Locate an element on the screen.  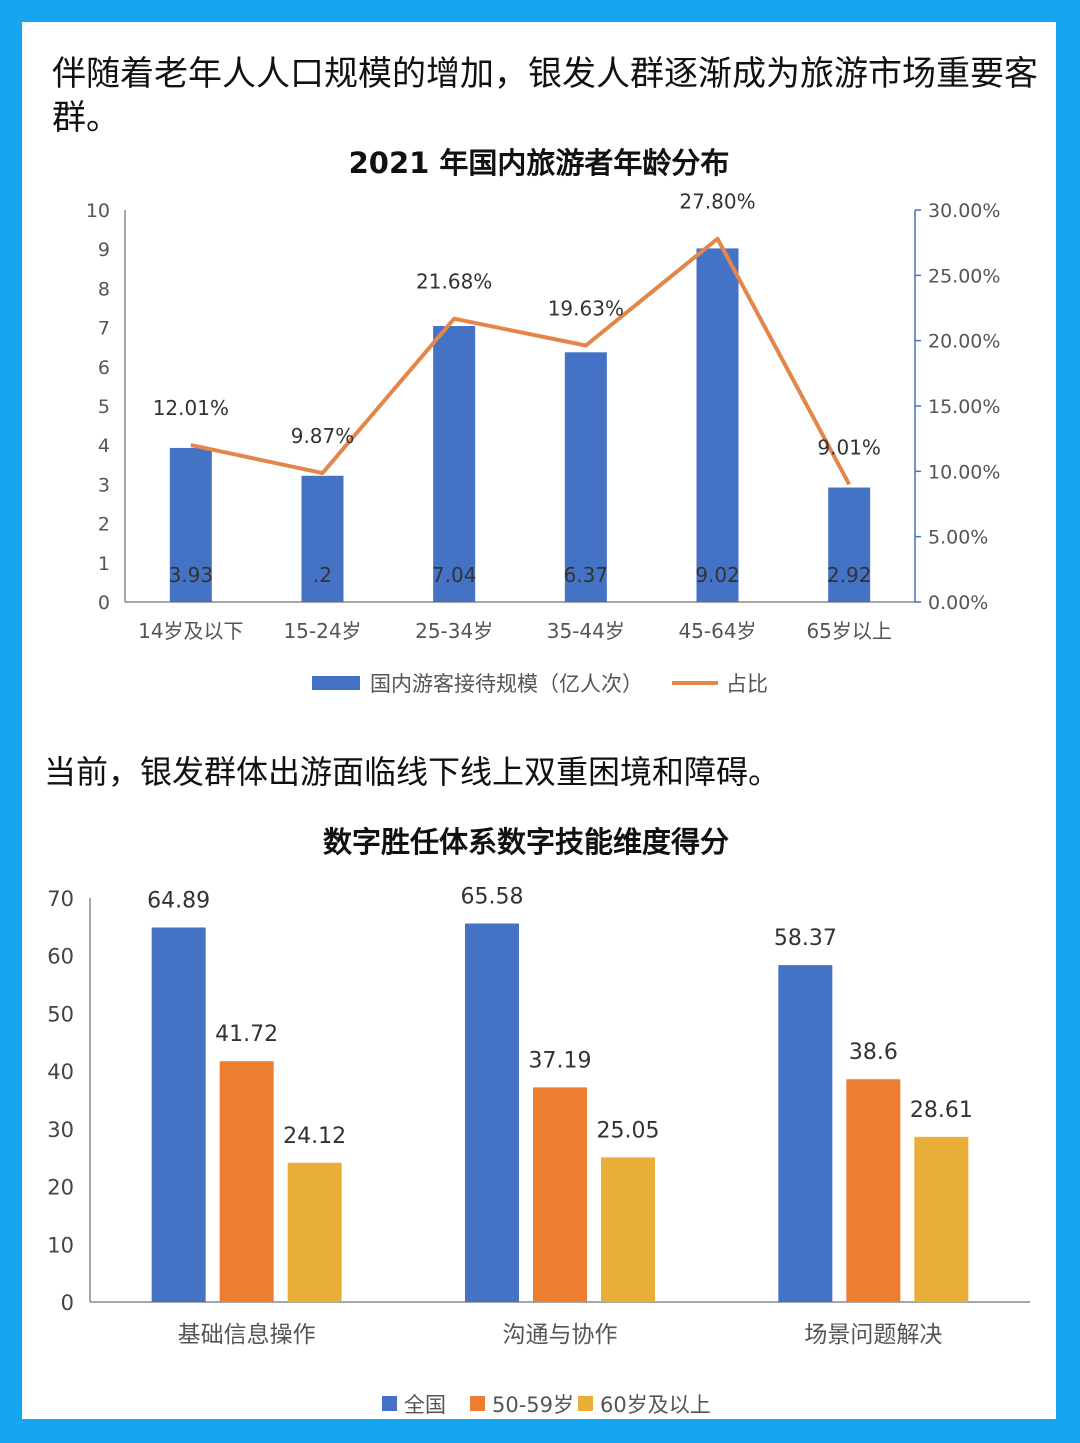
y-tick-label: 40 is located at coordinates (60, 1072).